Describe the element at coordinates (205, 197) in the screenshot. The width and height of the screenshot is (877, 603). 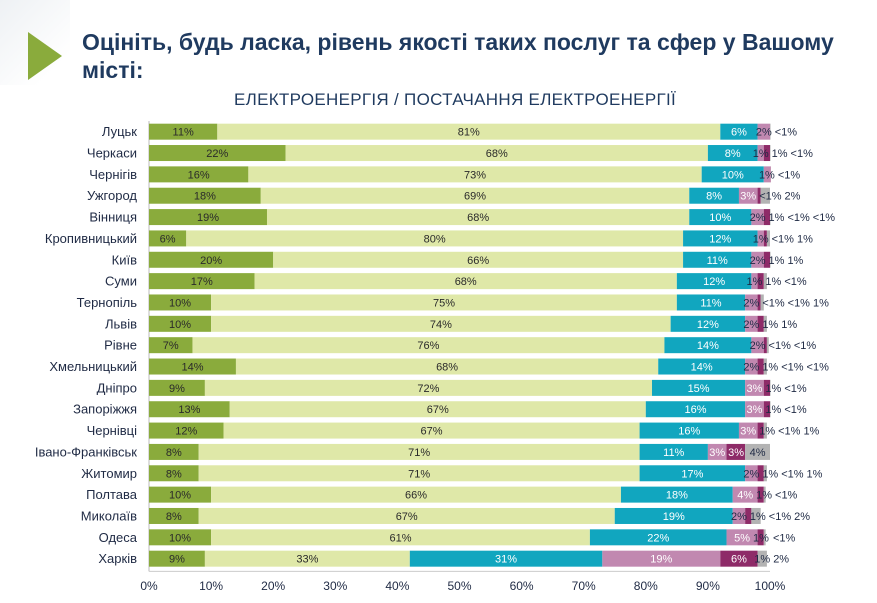
I see `segment-label: 18%` at that location.